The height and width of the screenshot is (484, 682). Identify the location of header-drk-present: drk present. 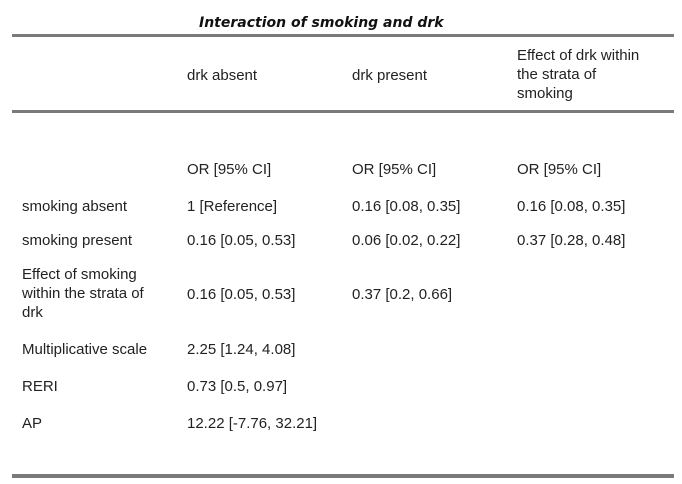
(390, 75).